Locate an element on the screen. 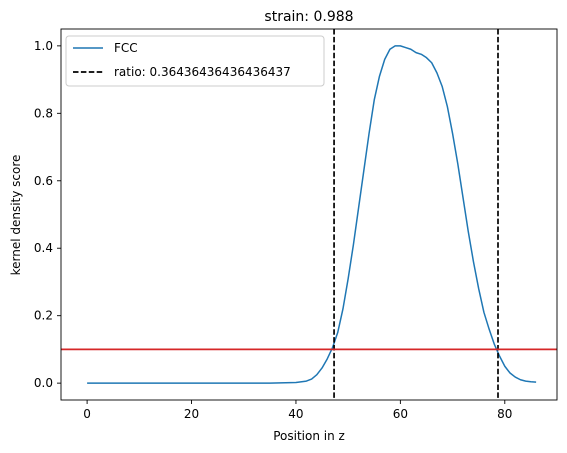  y-tick-label: 0.8 is located at coordinates (43, 113).